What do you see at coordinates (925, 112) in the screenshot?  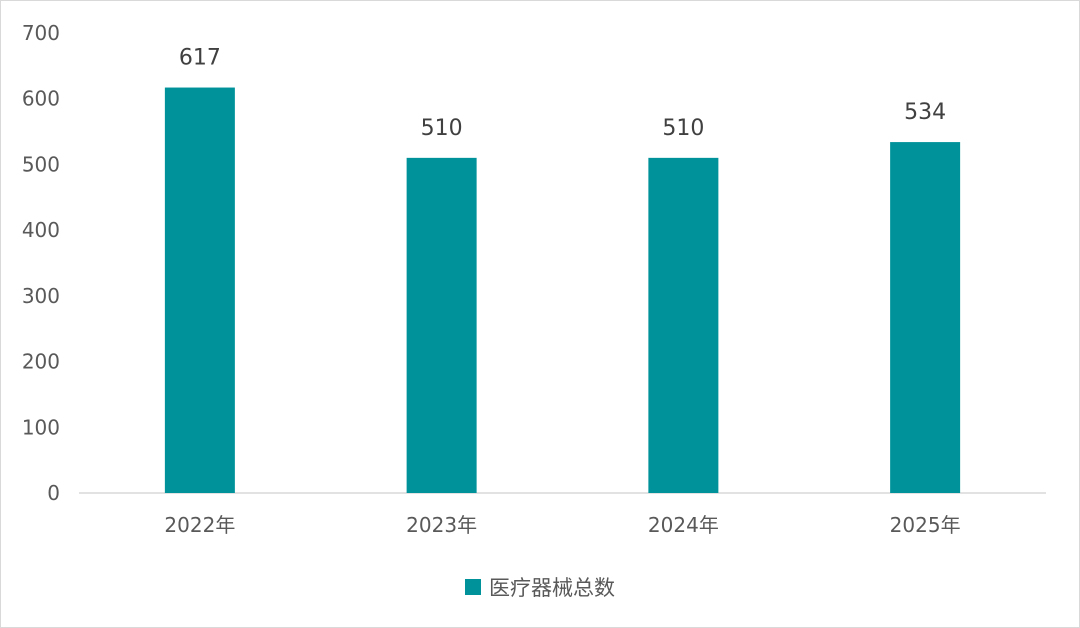 I see `data-label: 534` at bounding box center [925, 112].